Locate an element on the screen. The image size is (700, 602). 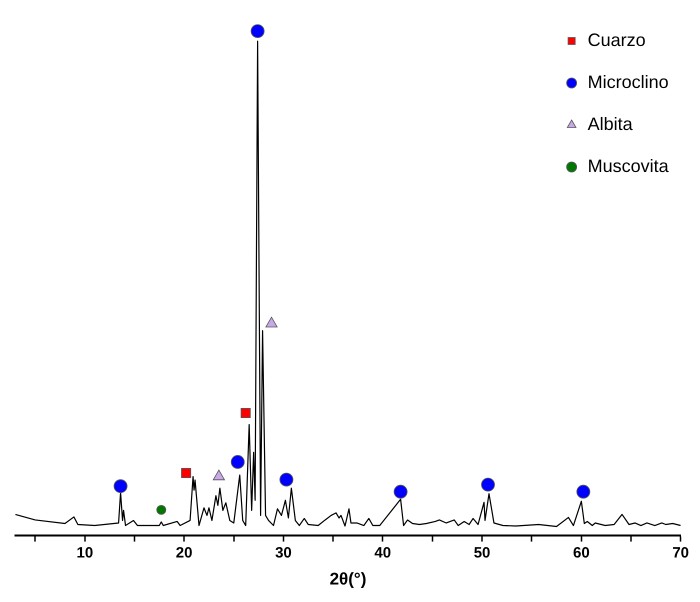
x-axis-title: 2θ(°) is located at coordinates (348, 578).